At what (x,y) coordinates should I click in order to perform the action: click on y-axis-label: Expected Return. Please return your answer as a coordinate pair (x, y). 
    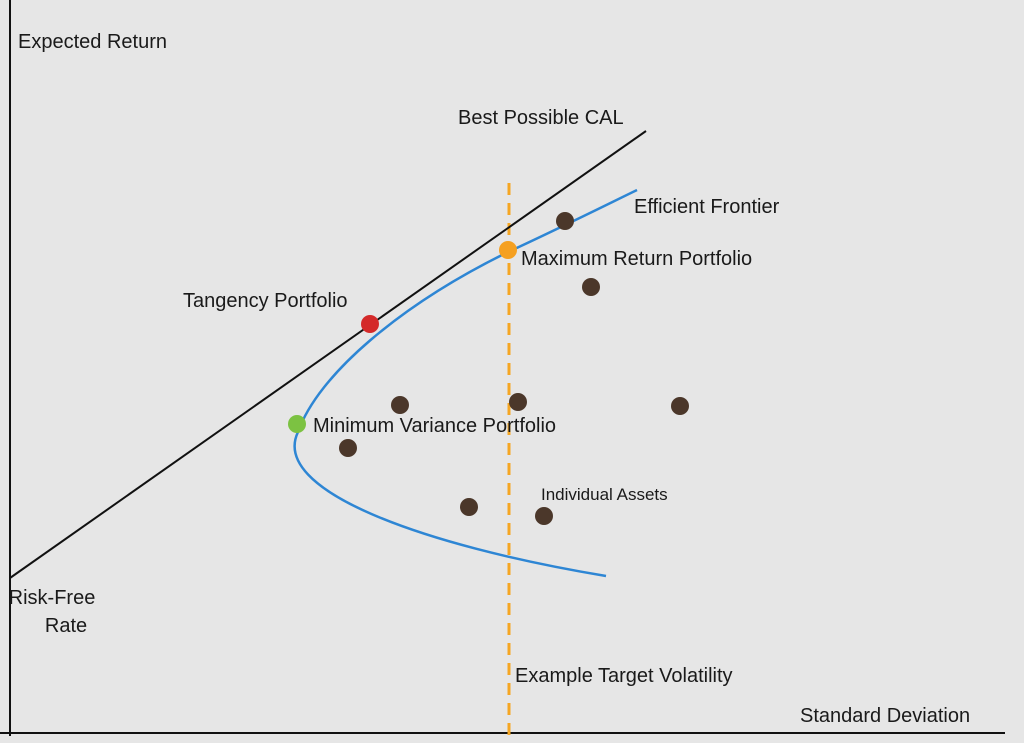
    Looking at the image, I should click on (92, 42).